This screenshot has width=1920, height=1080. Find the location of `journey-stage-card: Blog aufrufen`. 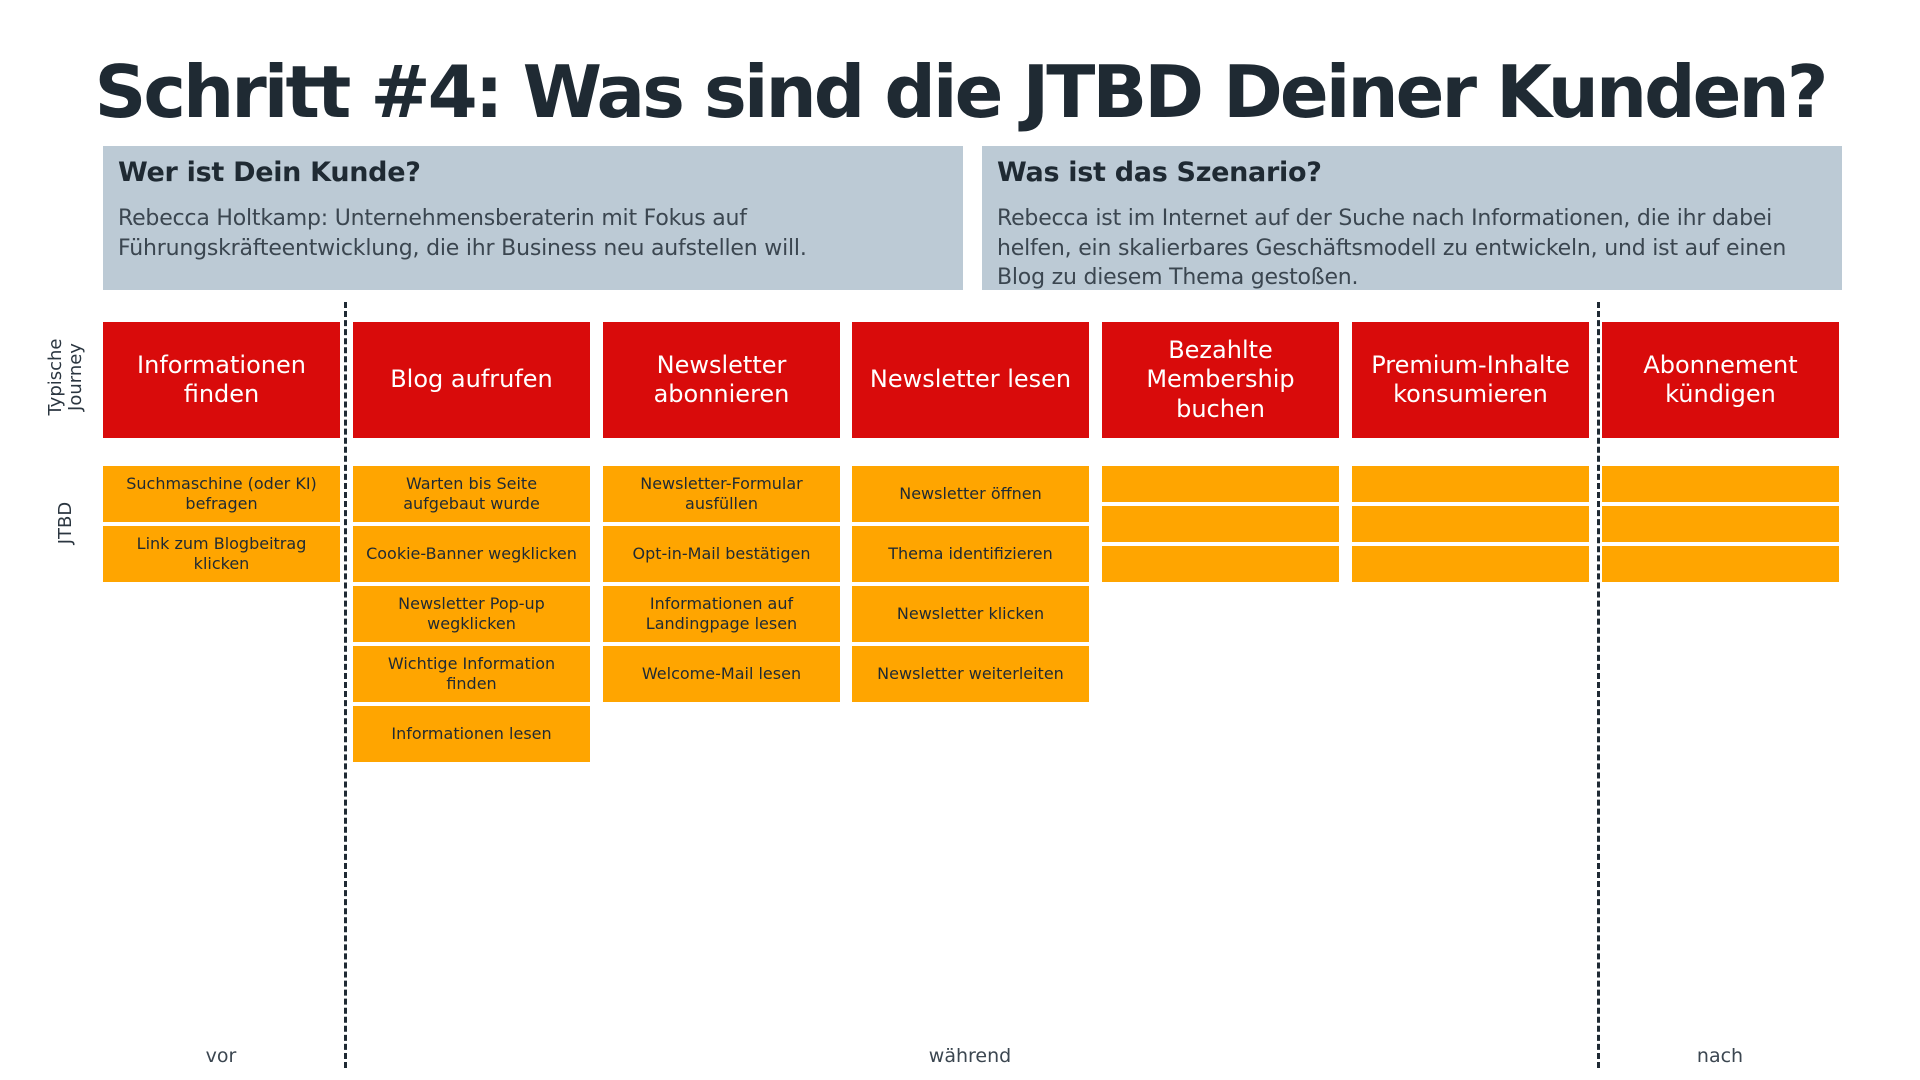

journey-stage-card: Blog aufrufen is located at coordinates (471, 380).